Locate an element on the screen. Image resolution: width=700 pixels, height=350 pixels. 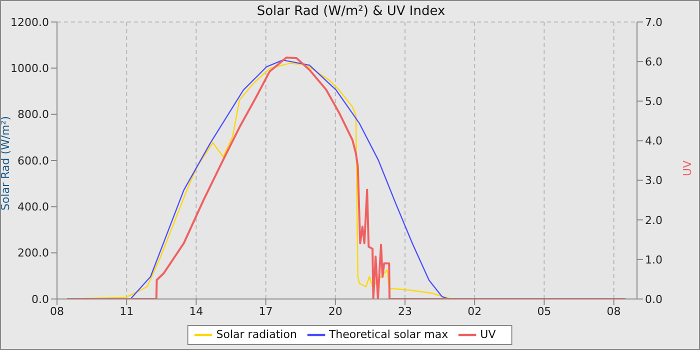
y2-axis-title: UV is located at coordinates (687, 168).